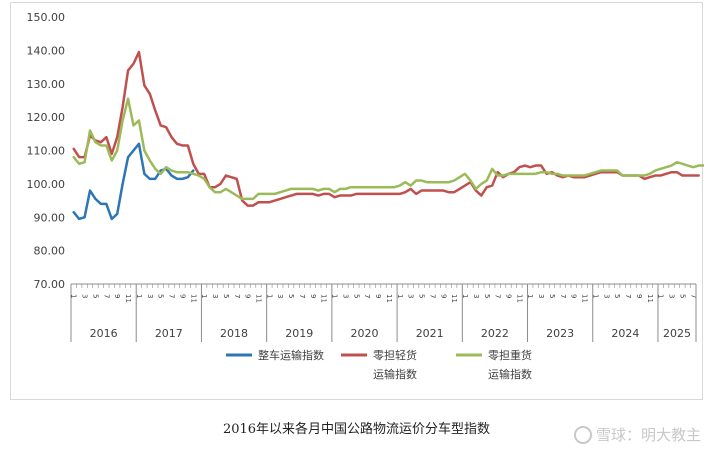 The image size is (713, 455). Describe the element at coordinates (291, 355) in the screenshot. I see `legend-label: 整车运输指数` at that location.